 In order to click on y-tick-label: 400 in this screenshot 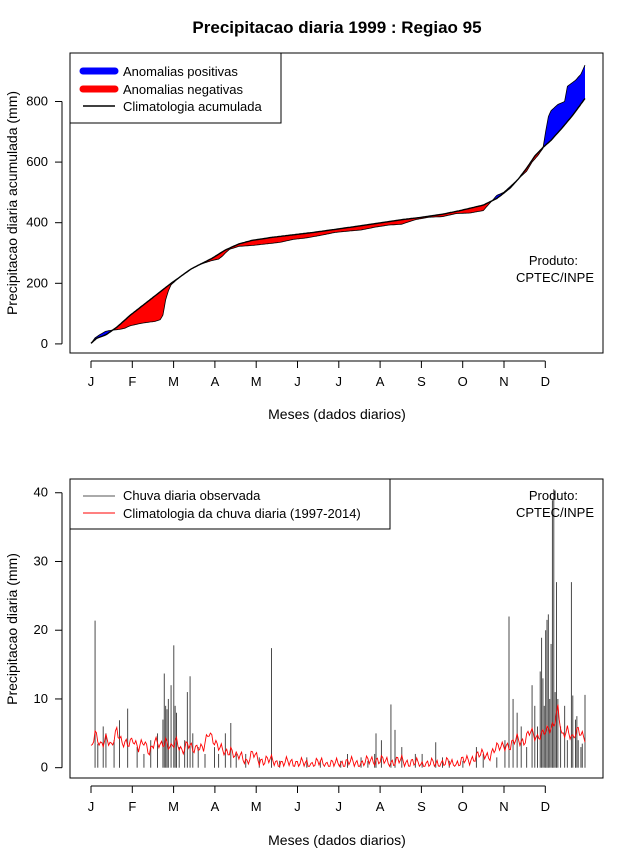, I will do `click(37, 222)`.